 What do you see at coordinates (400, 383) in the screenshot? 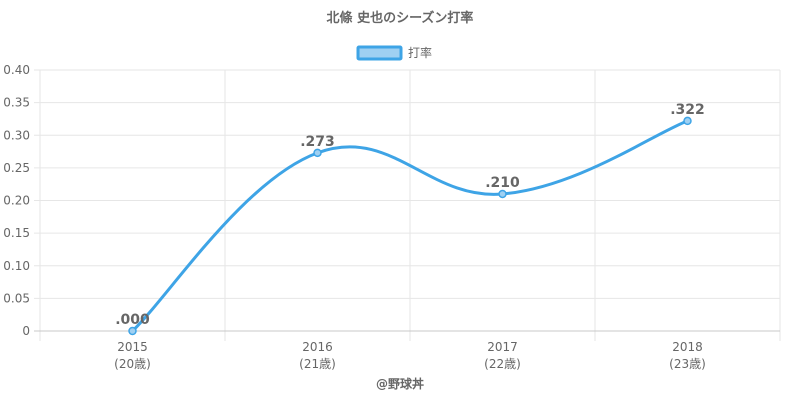
I see `chart-footer: @野球丼` at bounding box center [400, 383].